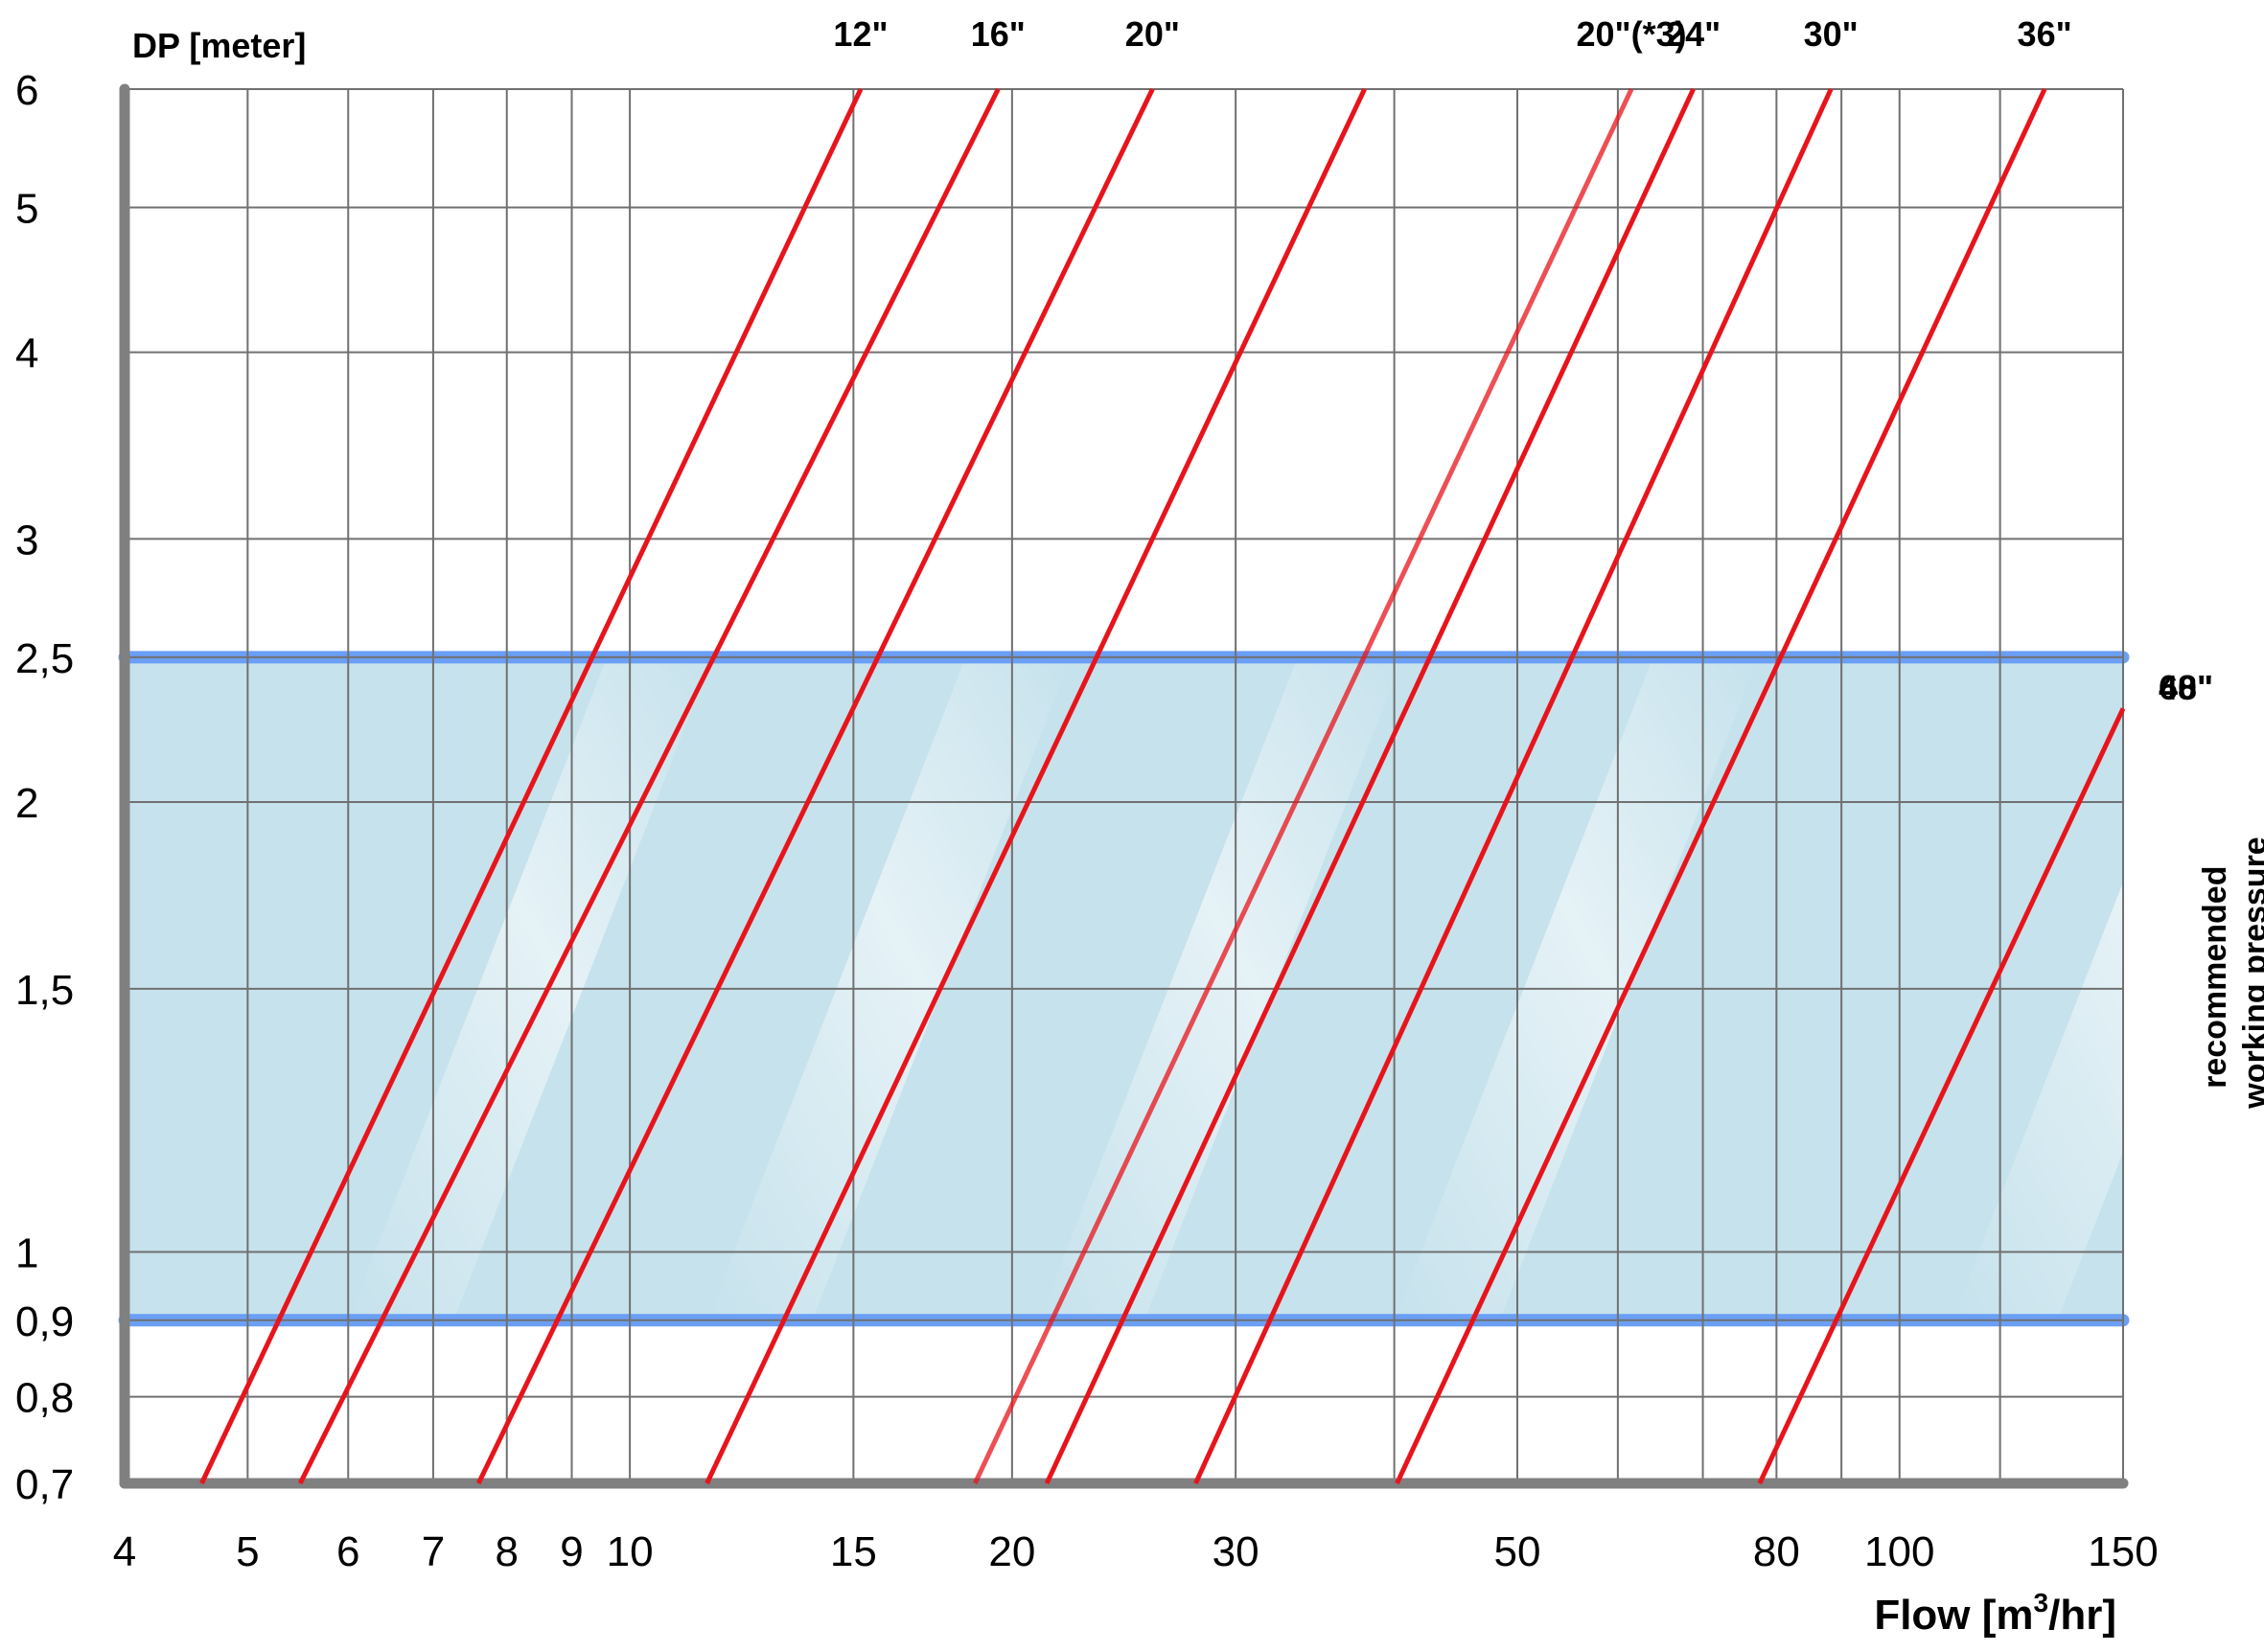 This screenshot has width=2264, height=1652. Describe the element at coordinates (1632, 34) in the screenshot. I see `series-label-4: 20"(*3)` at that location.